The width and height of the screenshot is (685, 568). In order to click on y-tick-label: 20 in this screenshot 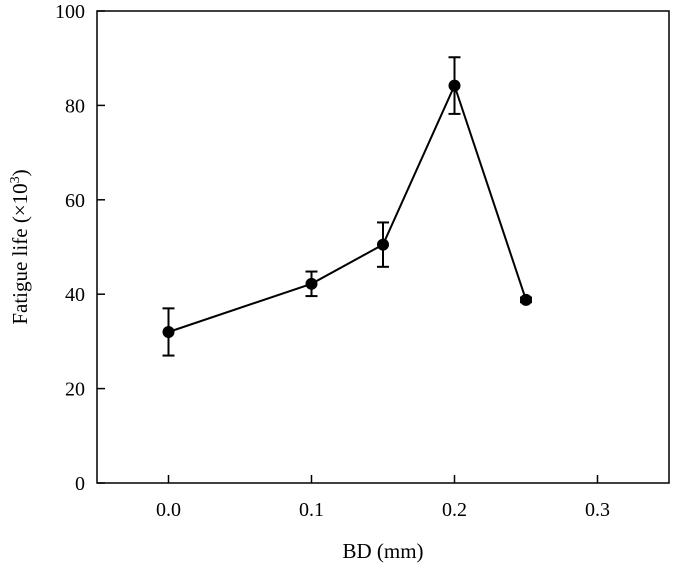, I will do `click(75, 390)`.